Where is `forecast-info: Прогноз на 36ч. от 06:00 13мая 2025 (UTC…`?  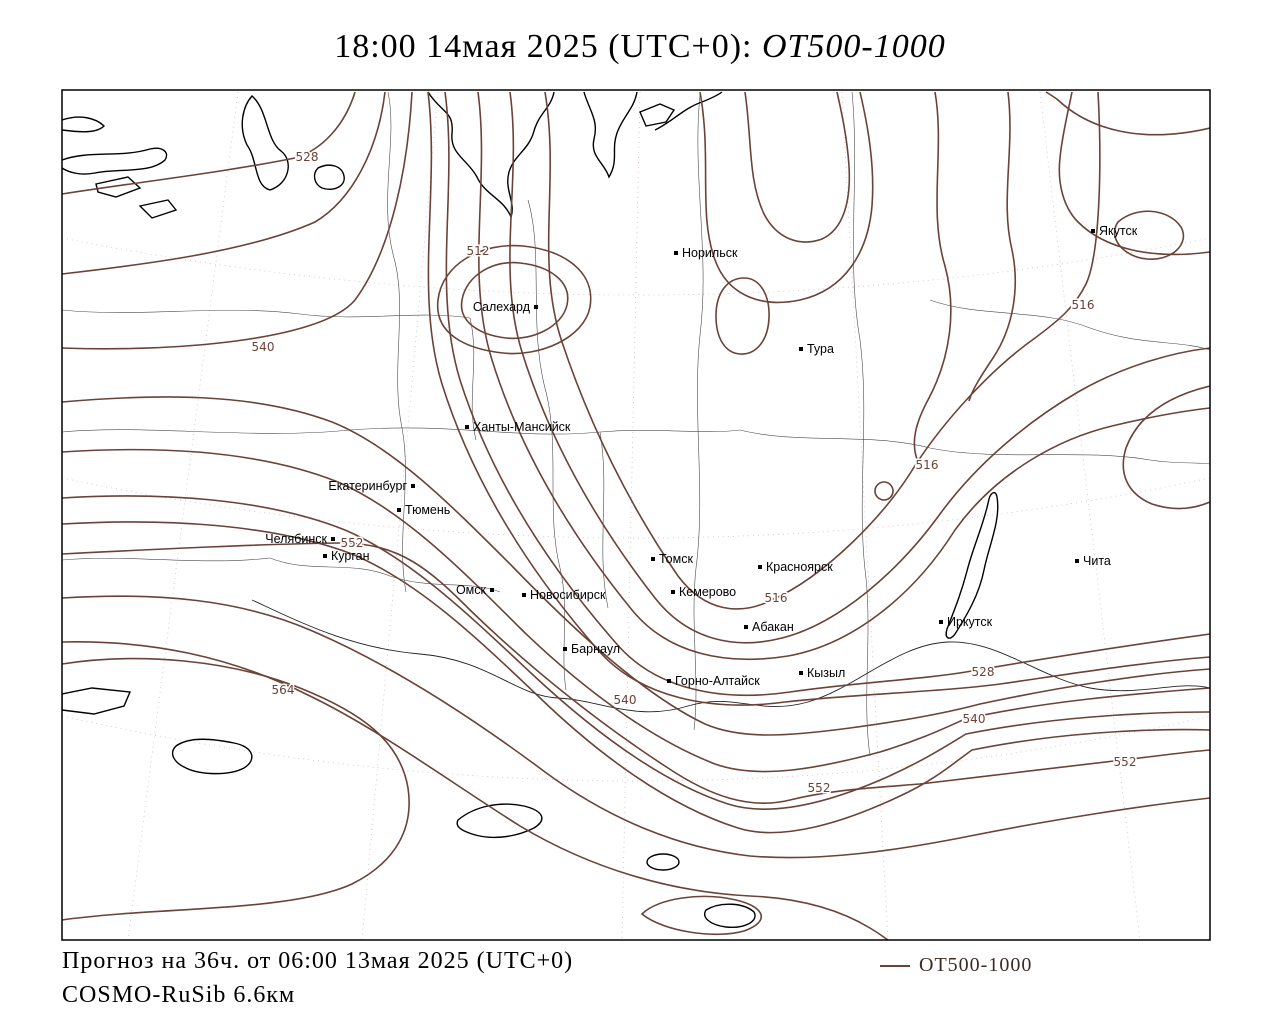
forecast-info: Прогноз на 36ч. от 06:00 13мая 2025 (UTC… is located at coordinates (318, 961).